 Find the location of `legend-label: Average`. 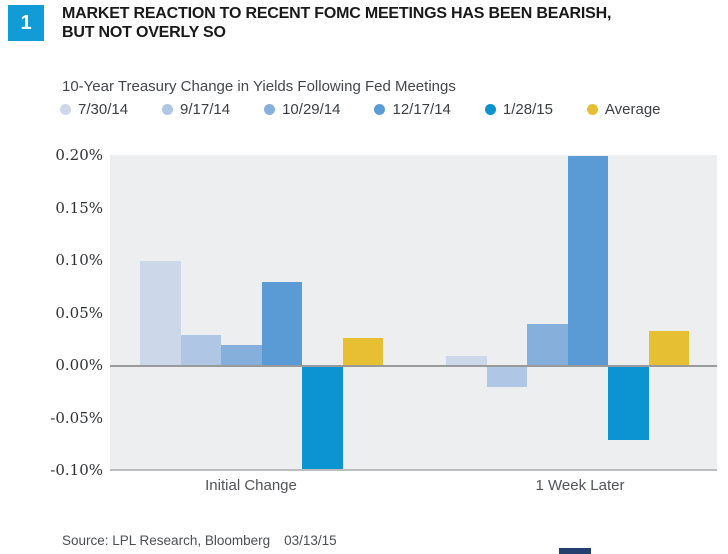

legend-label: Average is located at coordinates (632, 109).